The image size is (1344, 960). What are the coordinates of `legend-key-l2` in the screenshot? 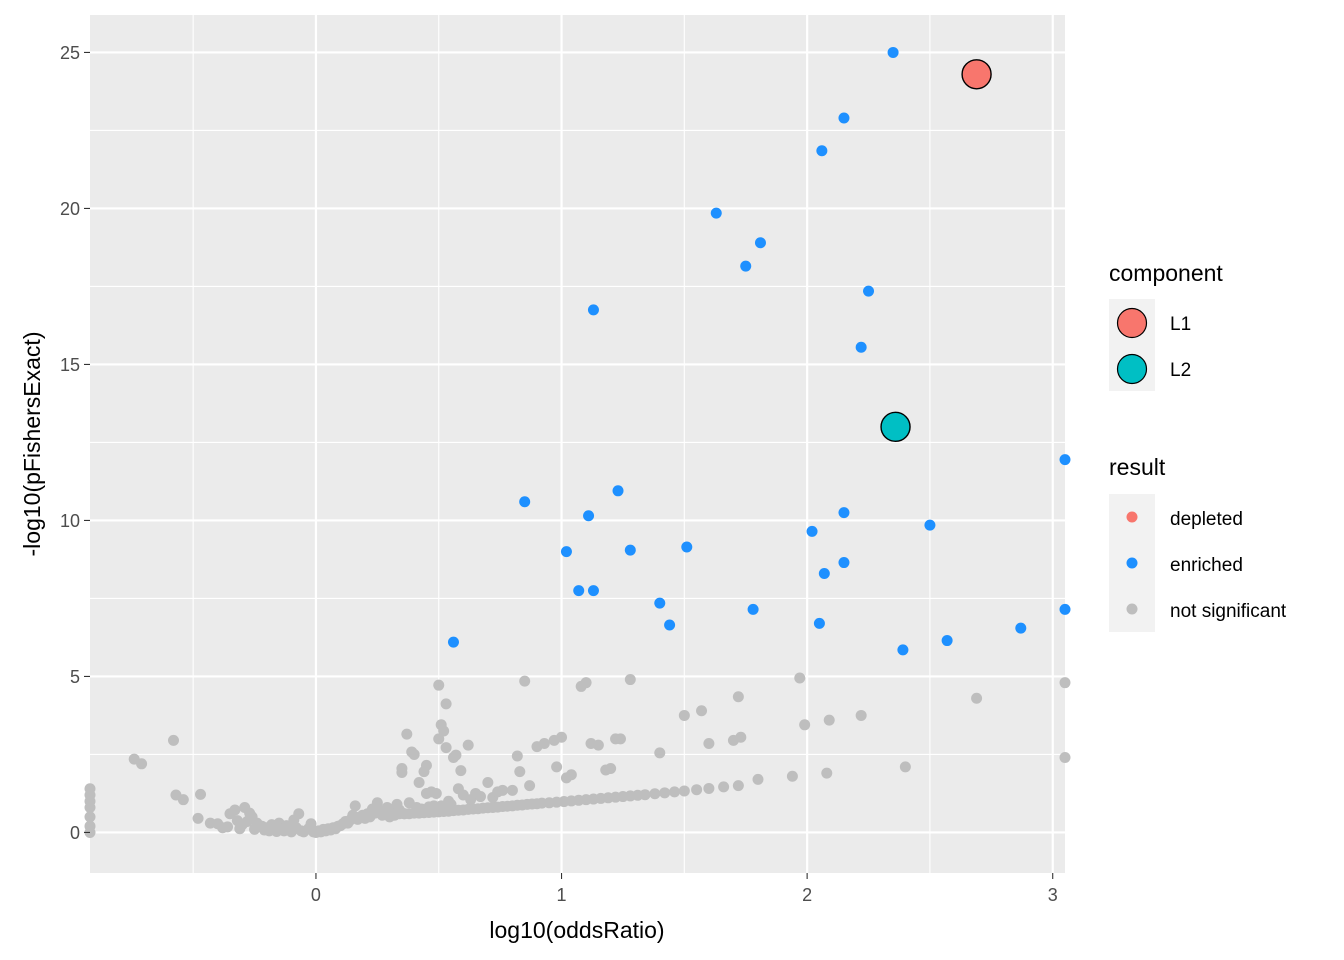 It's located at (1132, 369).